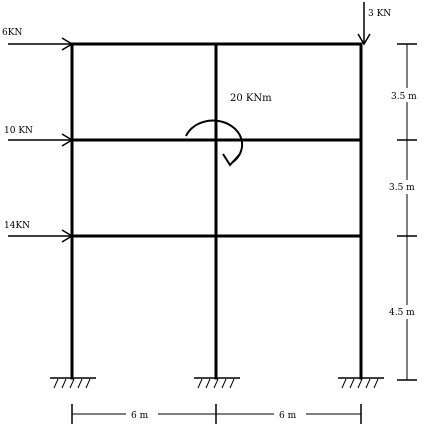 This screenshot has height=431, width=429. What do you see at coordinates (12, 33) in the screenshot?
I see `load-label-top: 6KN` at bounding box center [12, 33].